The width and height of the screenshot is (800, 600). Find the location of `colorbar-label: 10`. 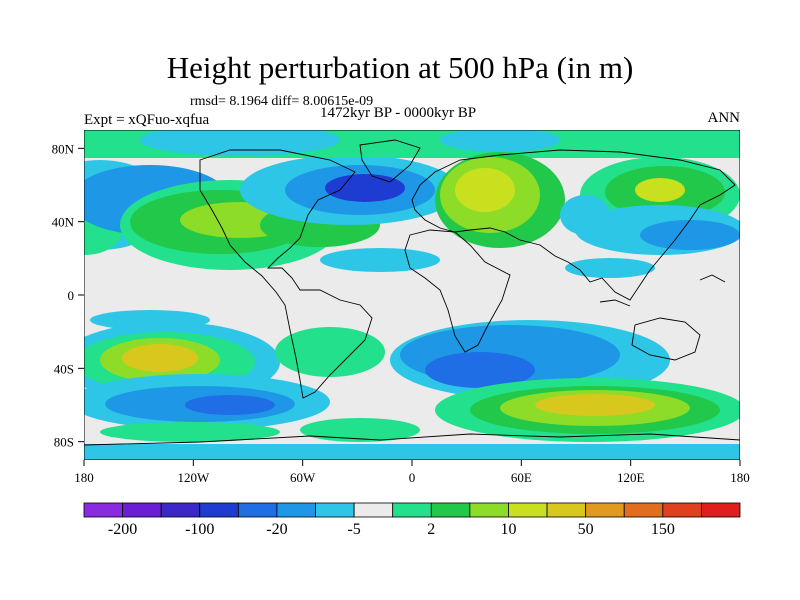

colorbar-label: 10 is located at coordinates (508, 529).